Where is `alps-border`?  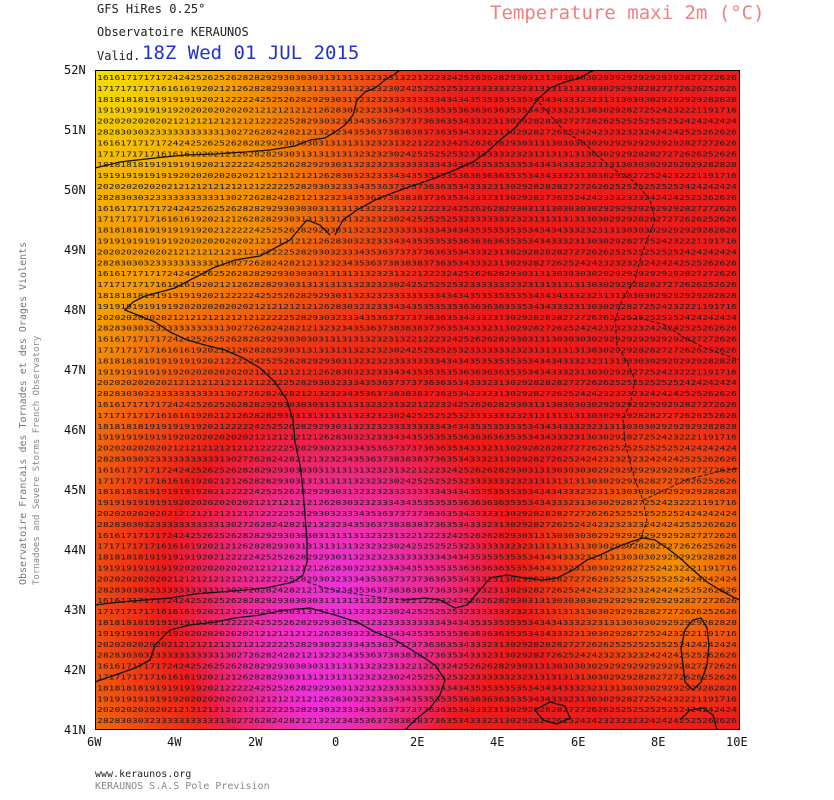 alps-border is located at coordinates (691, 484).